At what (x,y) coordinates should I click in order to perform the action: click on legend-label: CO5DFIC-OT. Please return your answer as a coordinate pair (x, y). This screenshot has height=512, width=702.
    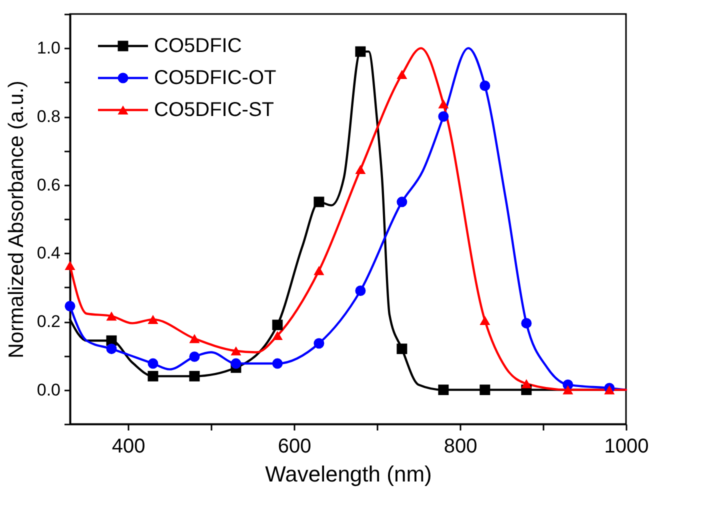
    Looking at the image, I should click on (215, 78).